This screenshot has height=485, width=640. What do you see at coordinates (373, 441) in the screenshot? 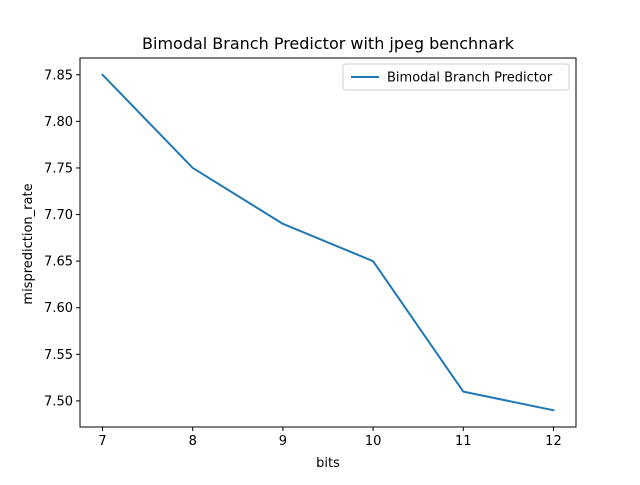
I see `x-tick-label: 10` at bounding box center [373, 441].